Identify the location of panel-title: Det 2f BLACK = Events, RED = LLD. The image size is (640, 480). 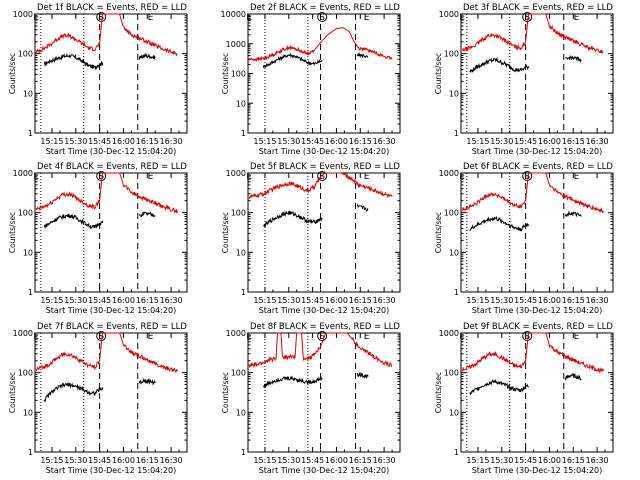
(325, 8).